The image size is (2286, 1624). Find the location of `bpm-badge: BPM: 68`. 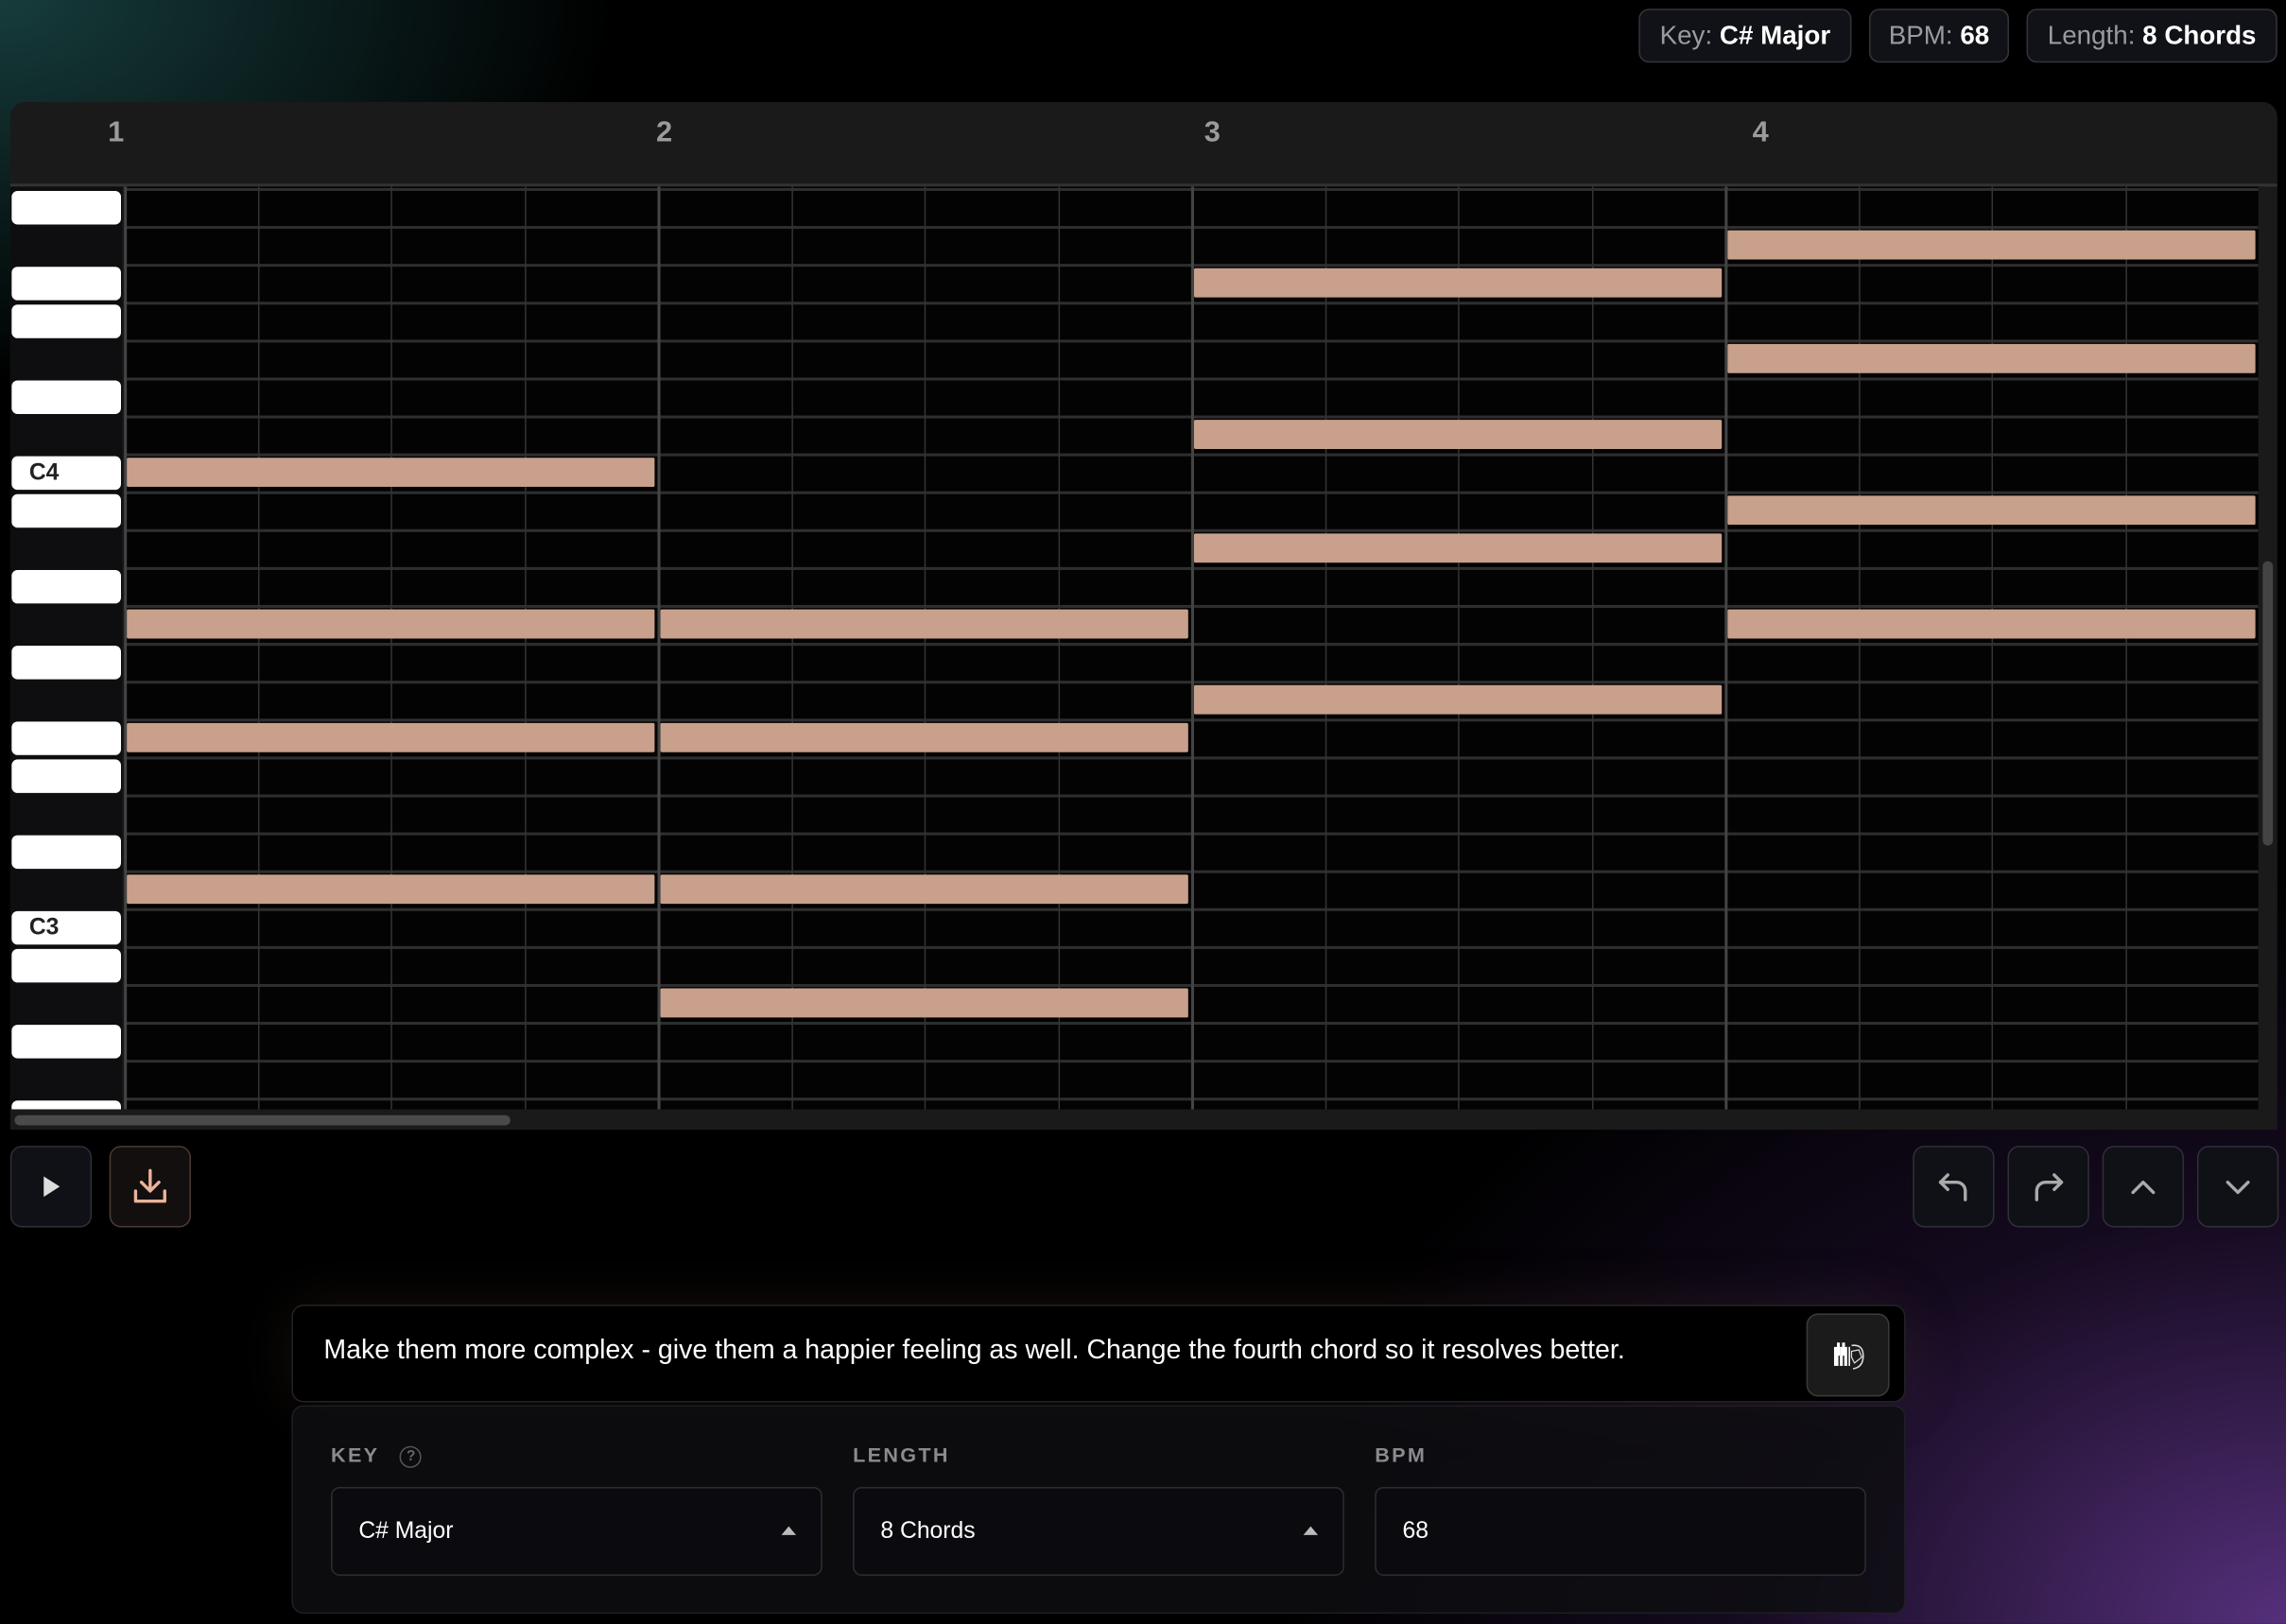

bpm-badge: BPM: 68 is located at coordinates (1939, 36).